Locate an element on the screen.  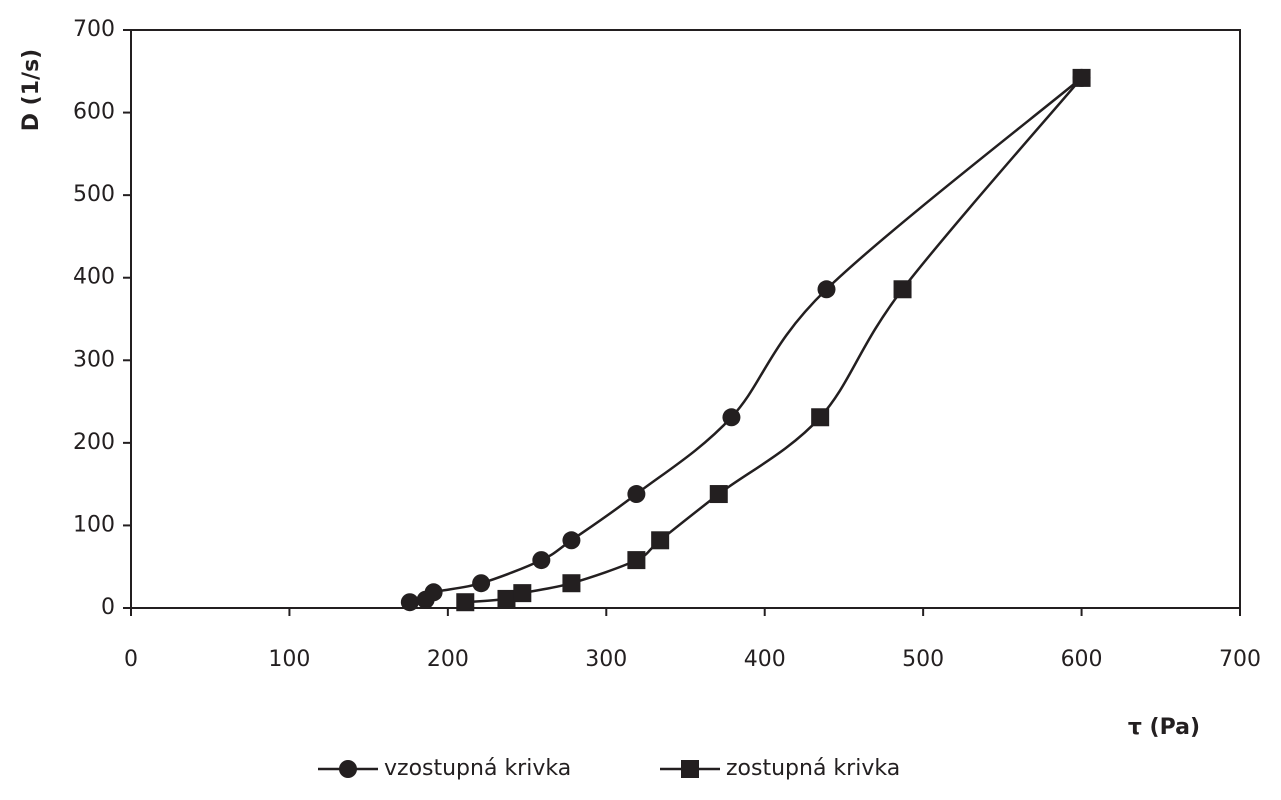
x-tick-label: 700 is located at coordinates (1240, 659).